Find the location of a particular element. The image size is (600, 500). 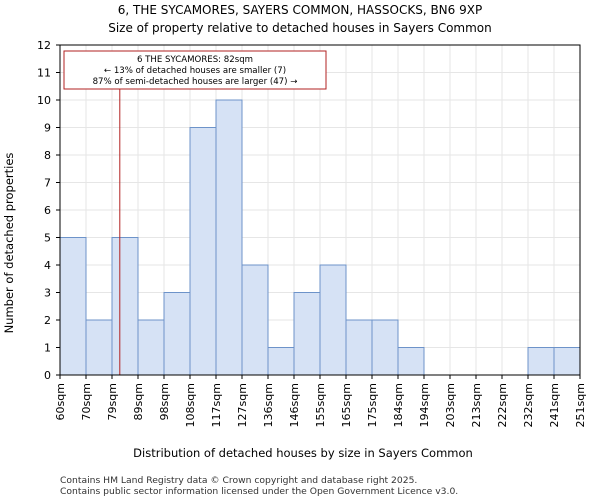

x-tick-label: 203sqm is located at coordinates (450, 405).